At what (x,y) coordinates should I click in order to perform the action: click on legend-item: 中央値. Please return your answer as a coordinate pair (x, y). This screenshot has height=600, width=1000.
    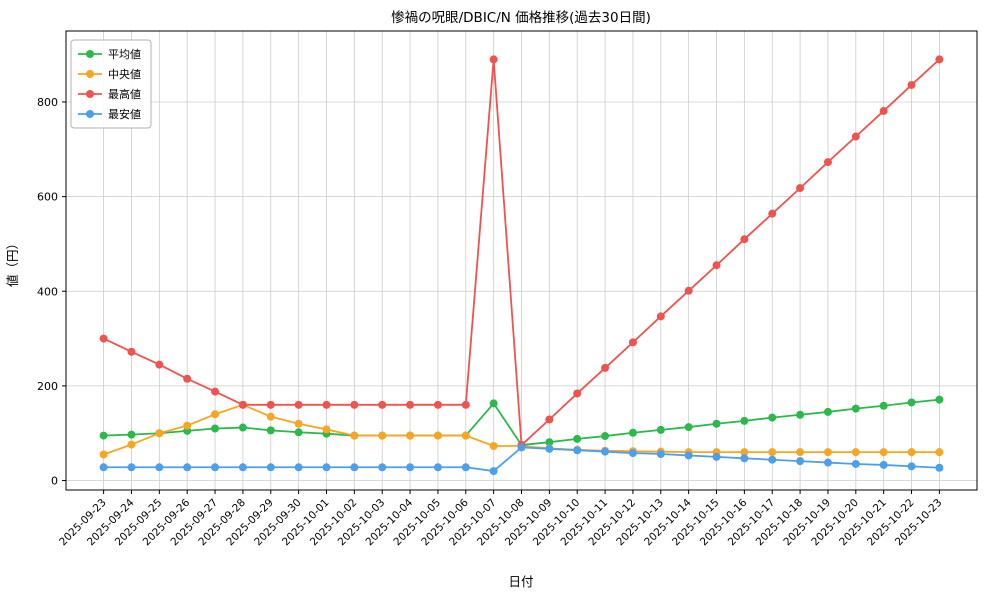
    Looking at the image, I should click on (109, 74).